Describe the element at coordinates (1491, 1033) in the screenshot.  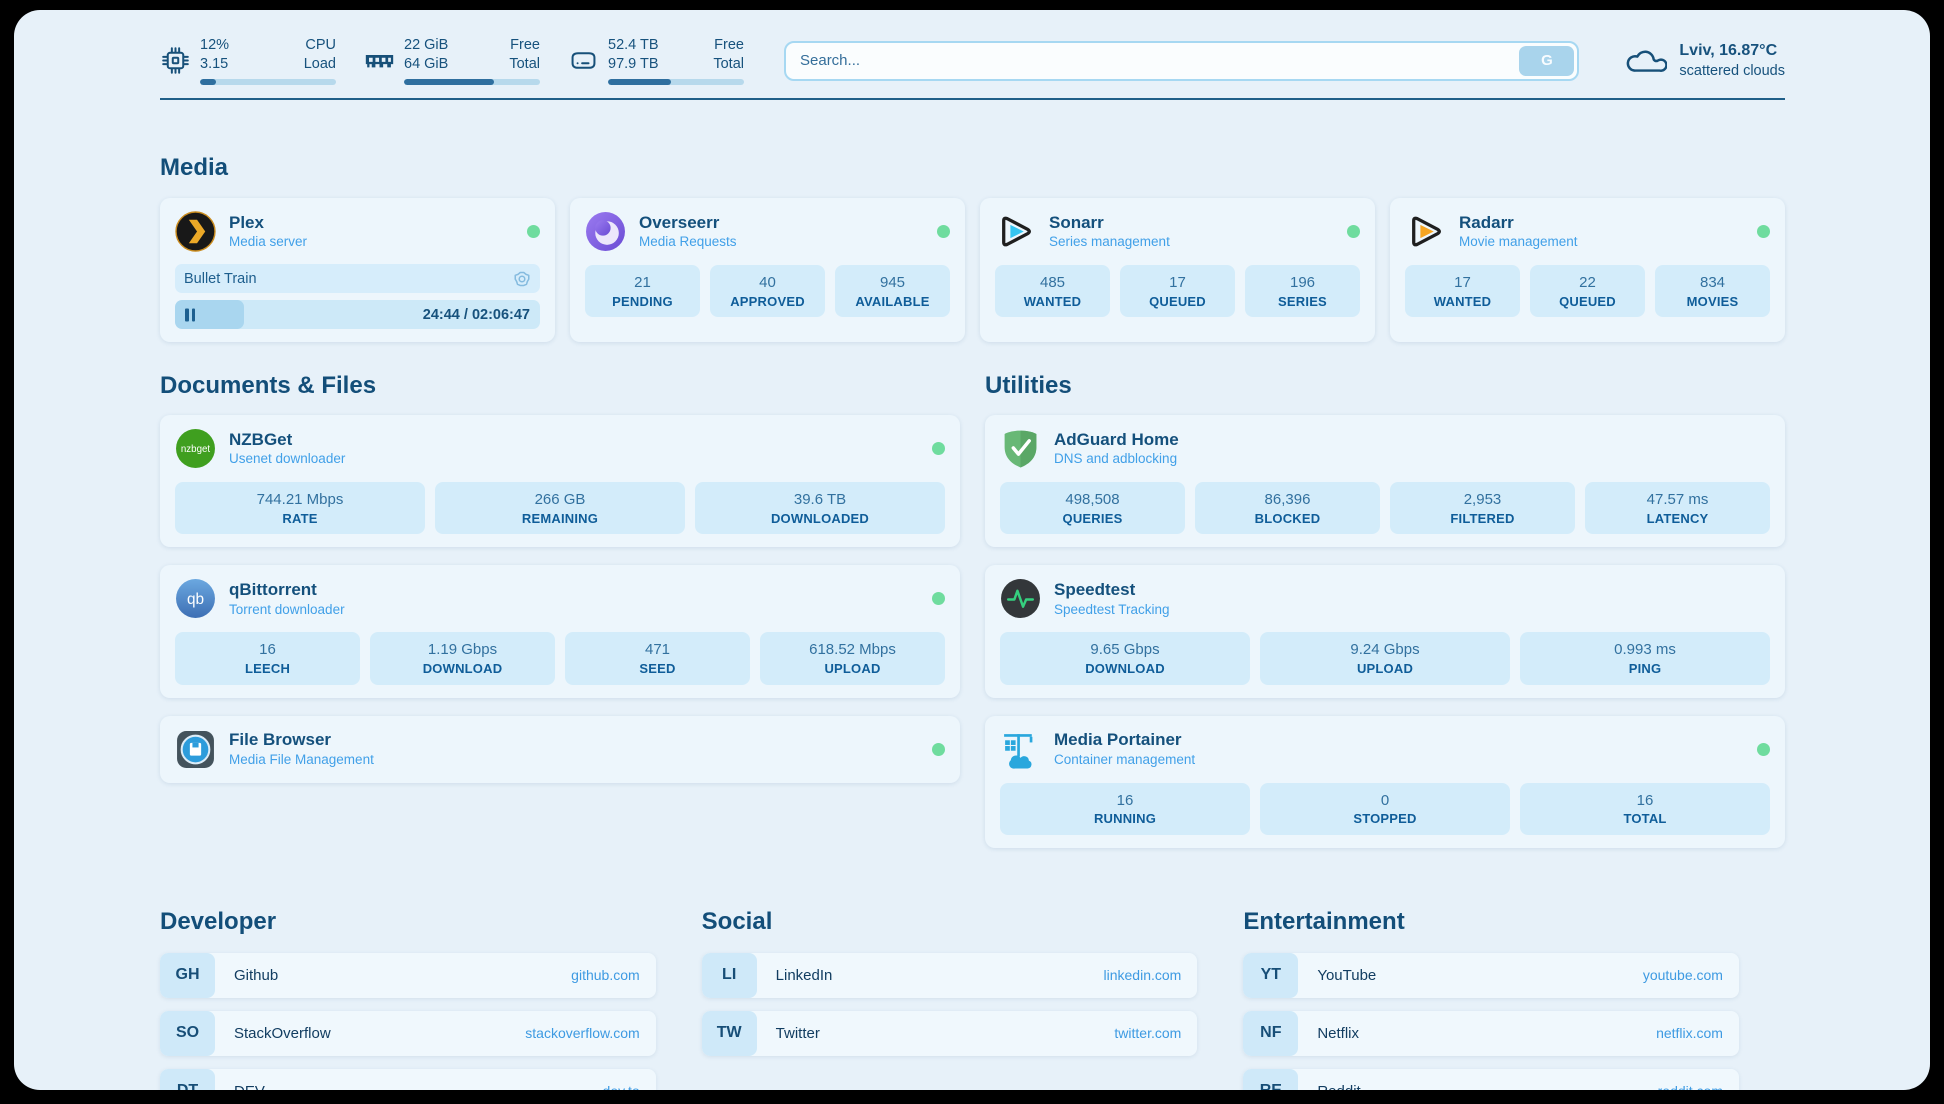
I see `bookmark-netflix: NF Netflix netflix.com` at that location.